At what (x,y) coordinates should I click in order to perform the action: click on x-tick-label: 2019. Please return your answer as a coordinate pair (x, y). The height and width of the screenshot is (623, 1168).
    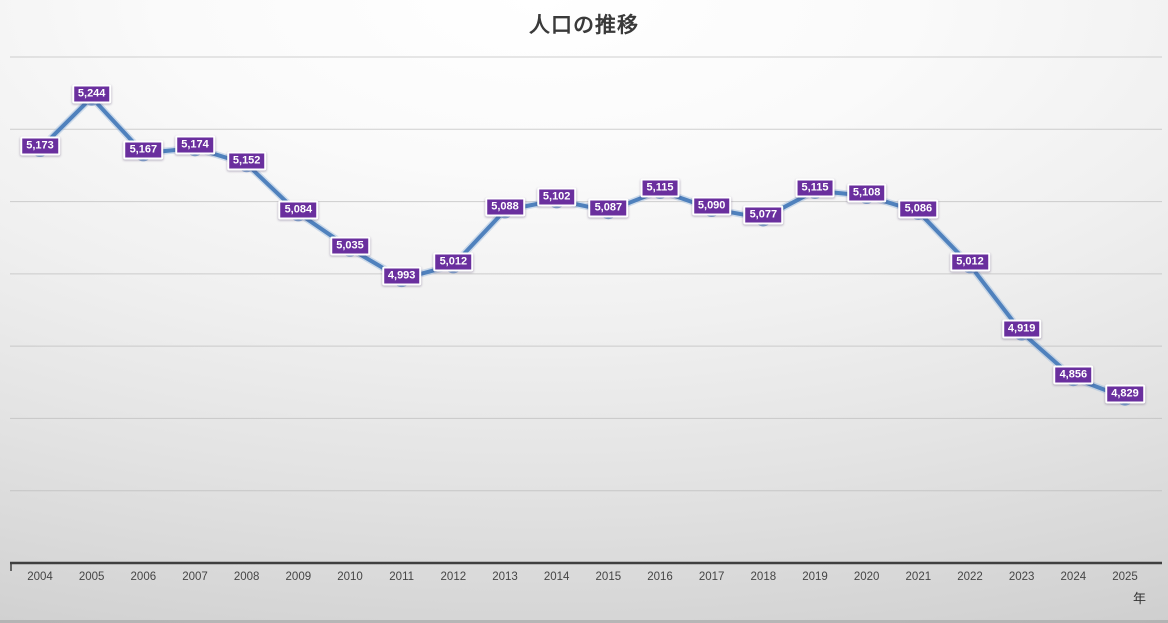
    Looking at the image, I should click on (815, 577).